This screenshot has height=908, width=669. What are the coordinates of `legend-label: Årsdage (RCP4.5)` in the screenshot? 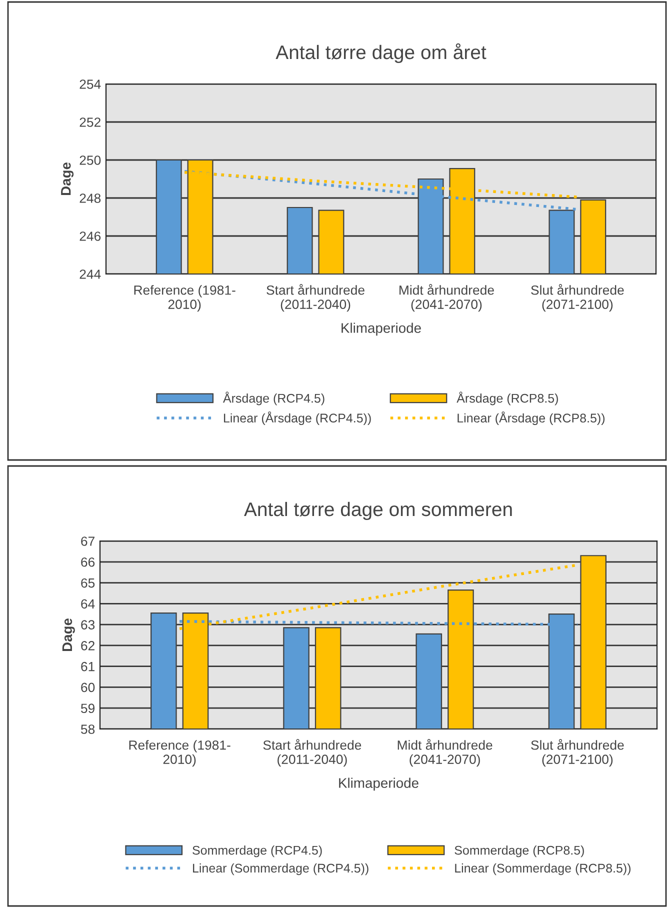 It's located at (273, 399).